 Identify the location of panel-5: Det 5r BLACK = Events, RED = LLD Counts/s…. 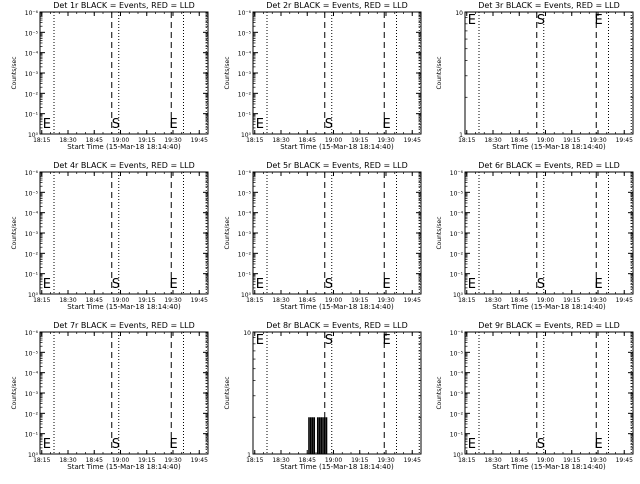
(323, 236).